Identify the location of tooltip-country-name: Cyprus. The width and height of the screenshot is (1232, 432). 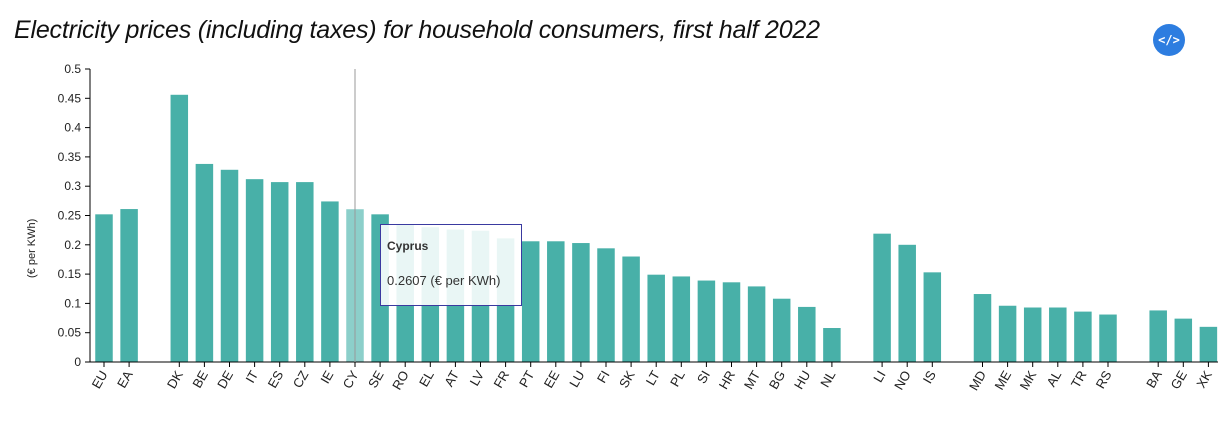
(408, 246).